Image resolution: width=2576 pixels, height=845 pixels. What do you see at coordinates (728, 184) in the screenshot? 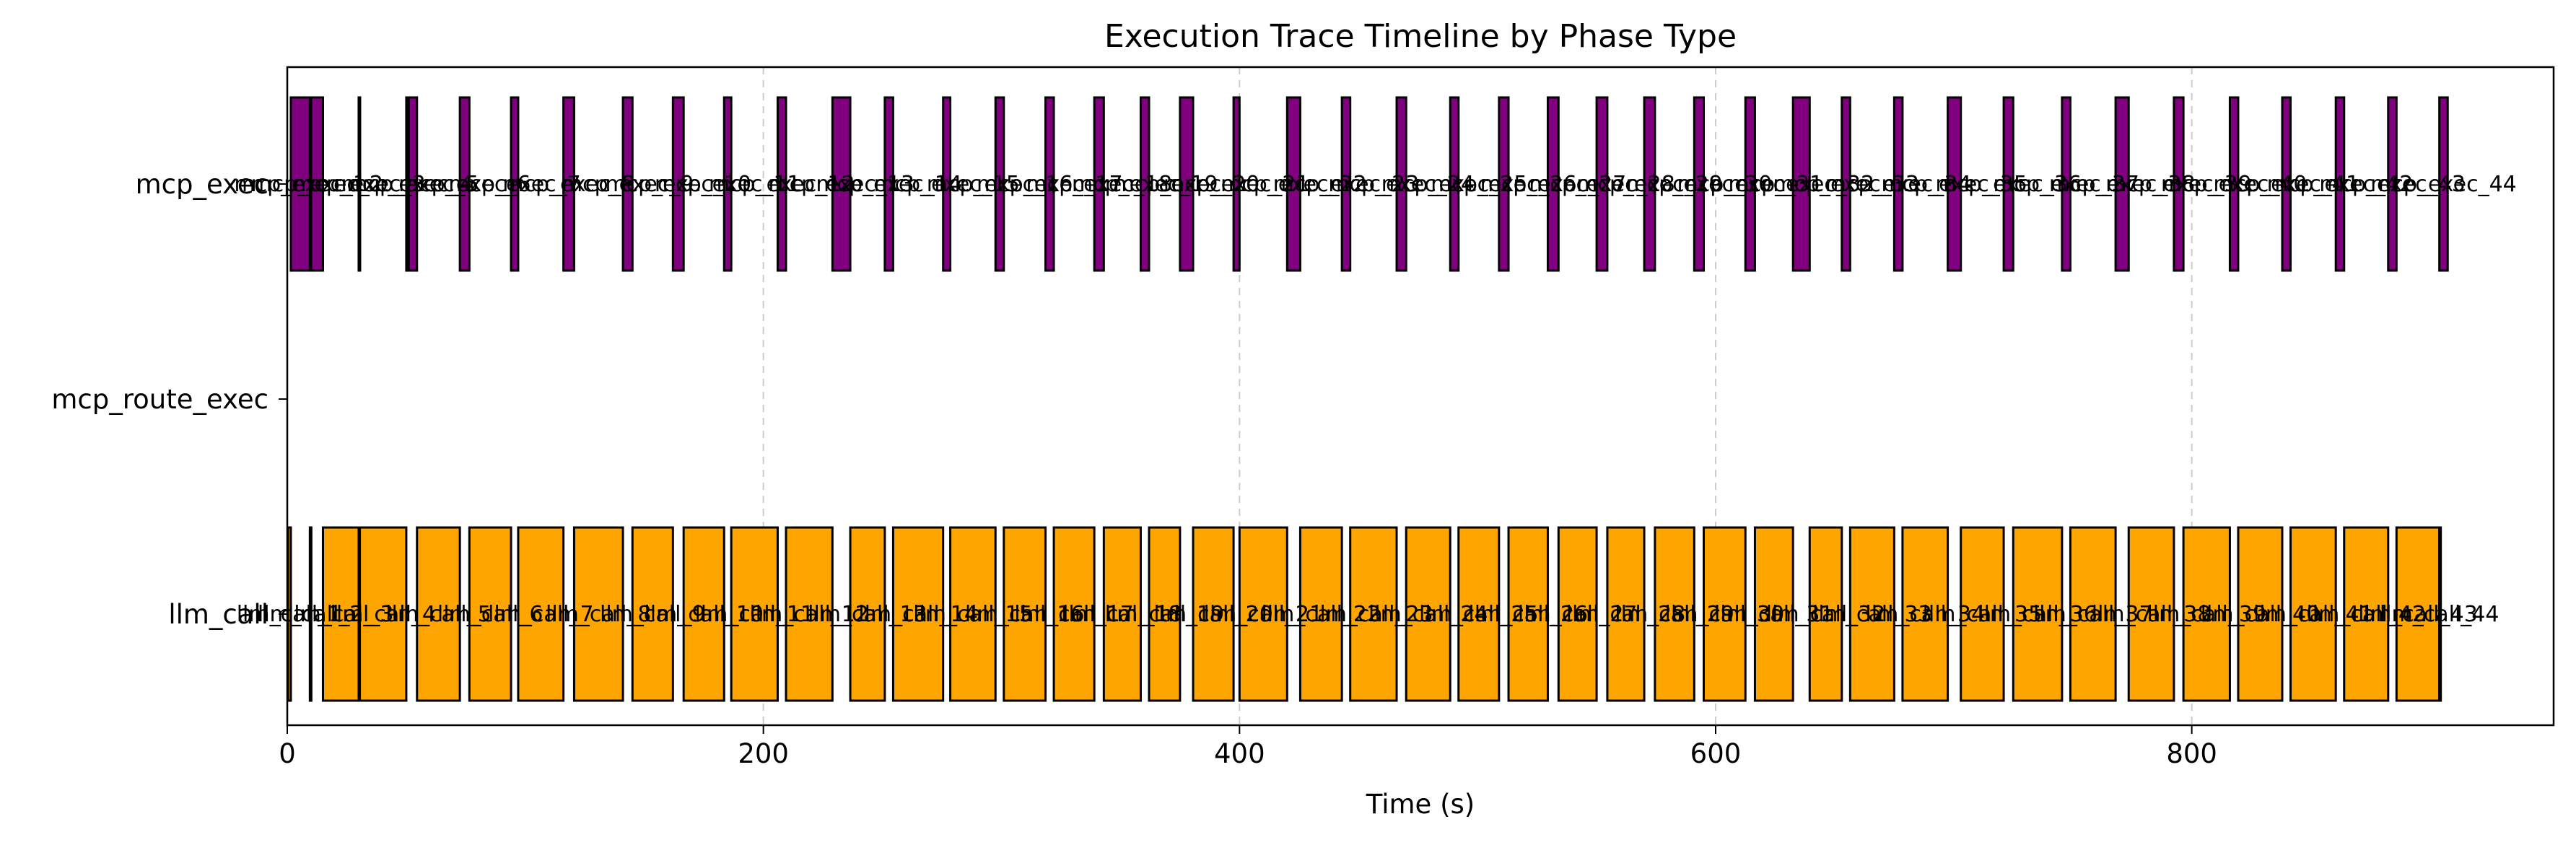
I see `bar-label-mcp-exec-11: mcp_exec_11` at bounding box center [728, 184].